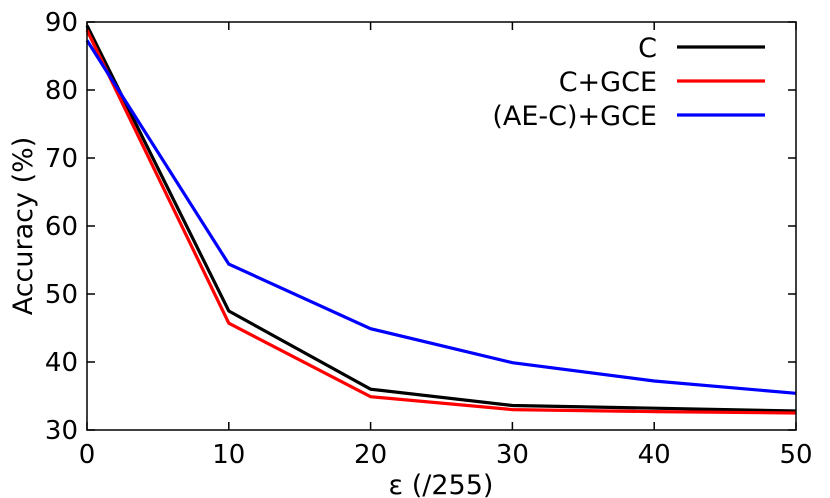  I want to click on x-tick-label: 0, so click(87, 455).